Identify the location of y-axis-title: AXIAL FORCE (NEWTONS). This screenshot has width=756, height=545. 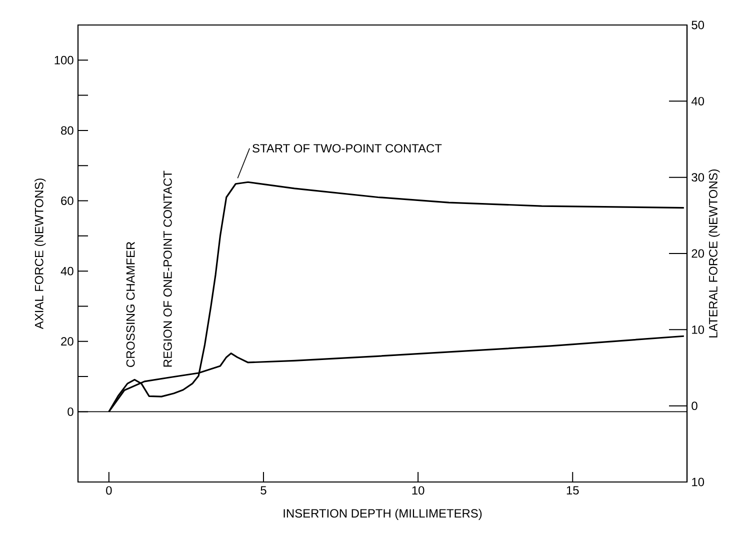
(40, 254).